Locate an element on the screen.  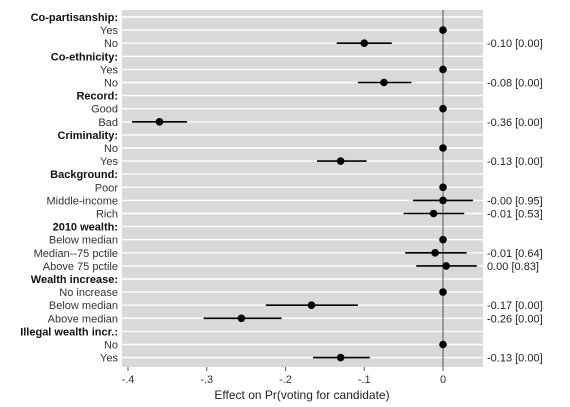
x-tick-label: -.4 is located at coordinates (128, 380).